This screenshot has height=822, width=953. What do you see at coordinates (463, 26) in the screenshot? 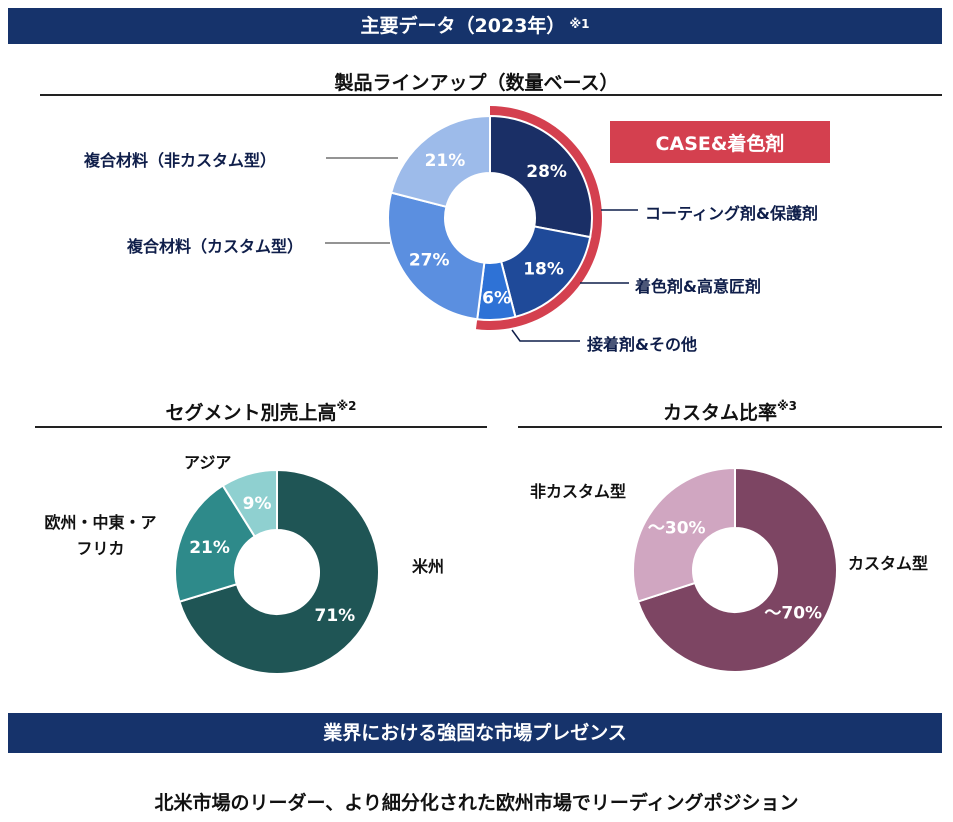
I see `header-title: 主要データ（2023年）` at bounding box center [463, 26].